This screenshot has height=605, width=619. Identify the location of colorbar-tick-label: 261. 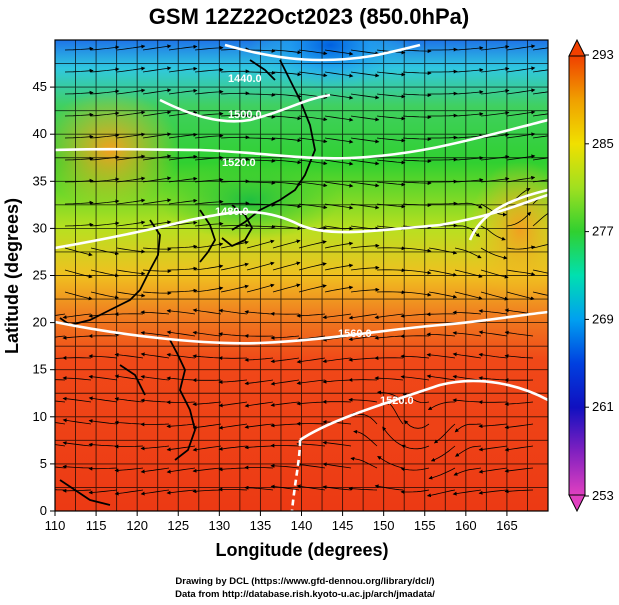
(603, 406).